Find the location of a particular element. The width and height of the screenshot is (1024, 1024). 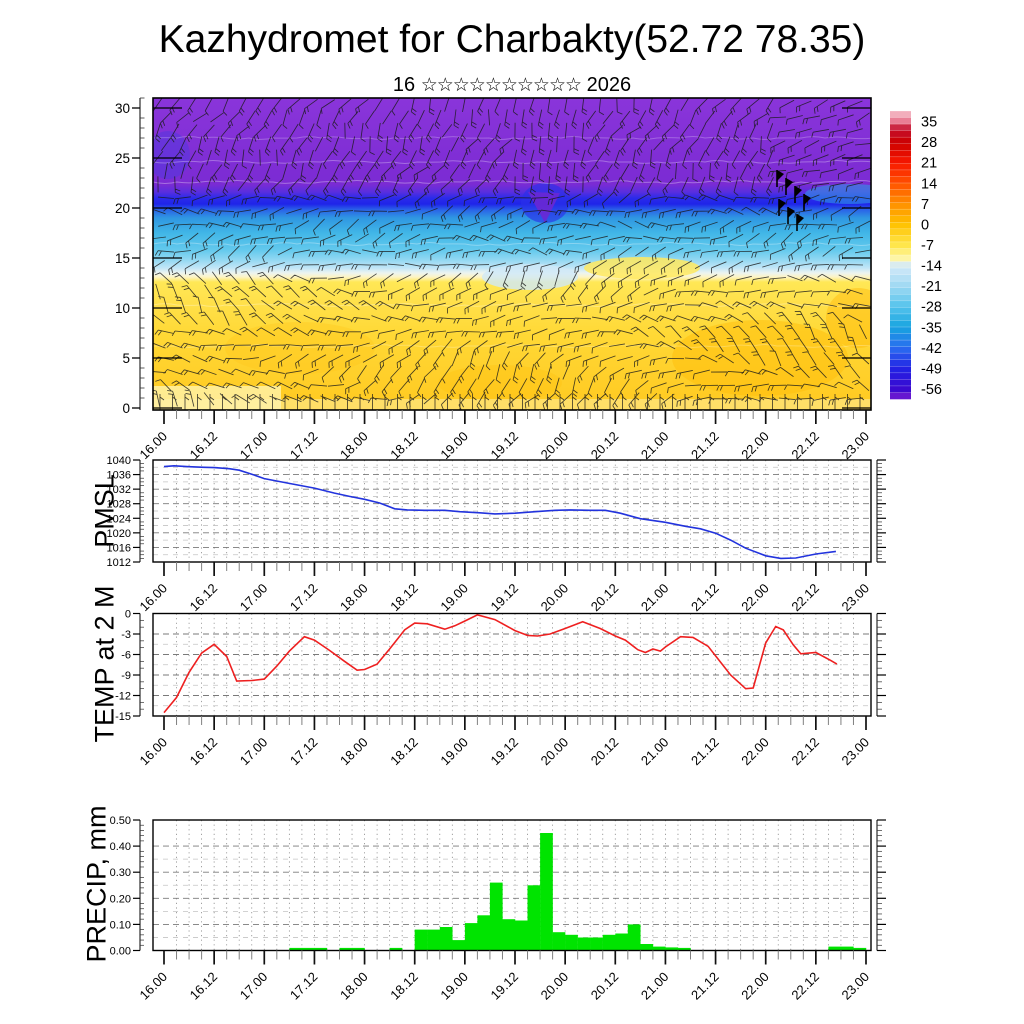

precip-panel-y-label: 0.40 is located at coordinates (120, 847).